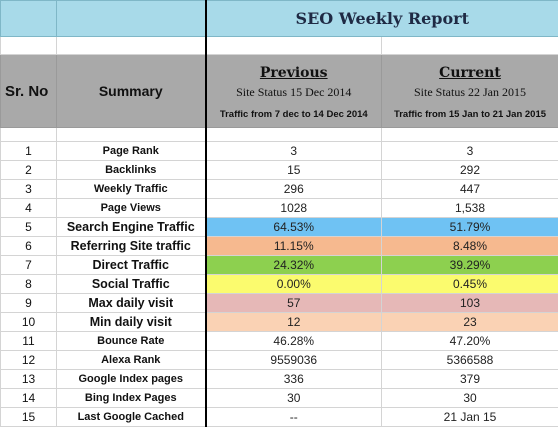 The image size is (558, 431). I want to click on cell-d2, so click(469, 45).